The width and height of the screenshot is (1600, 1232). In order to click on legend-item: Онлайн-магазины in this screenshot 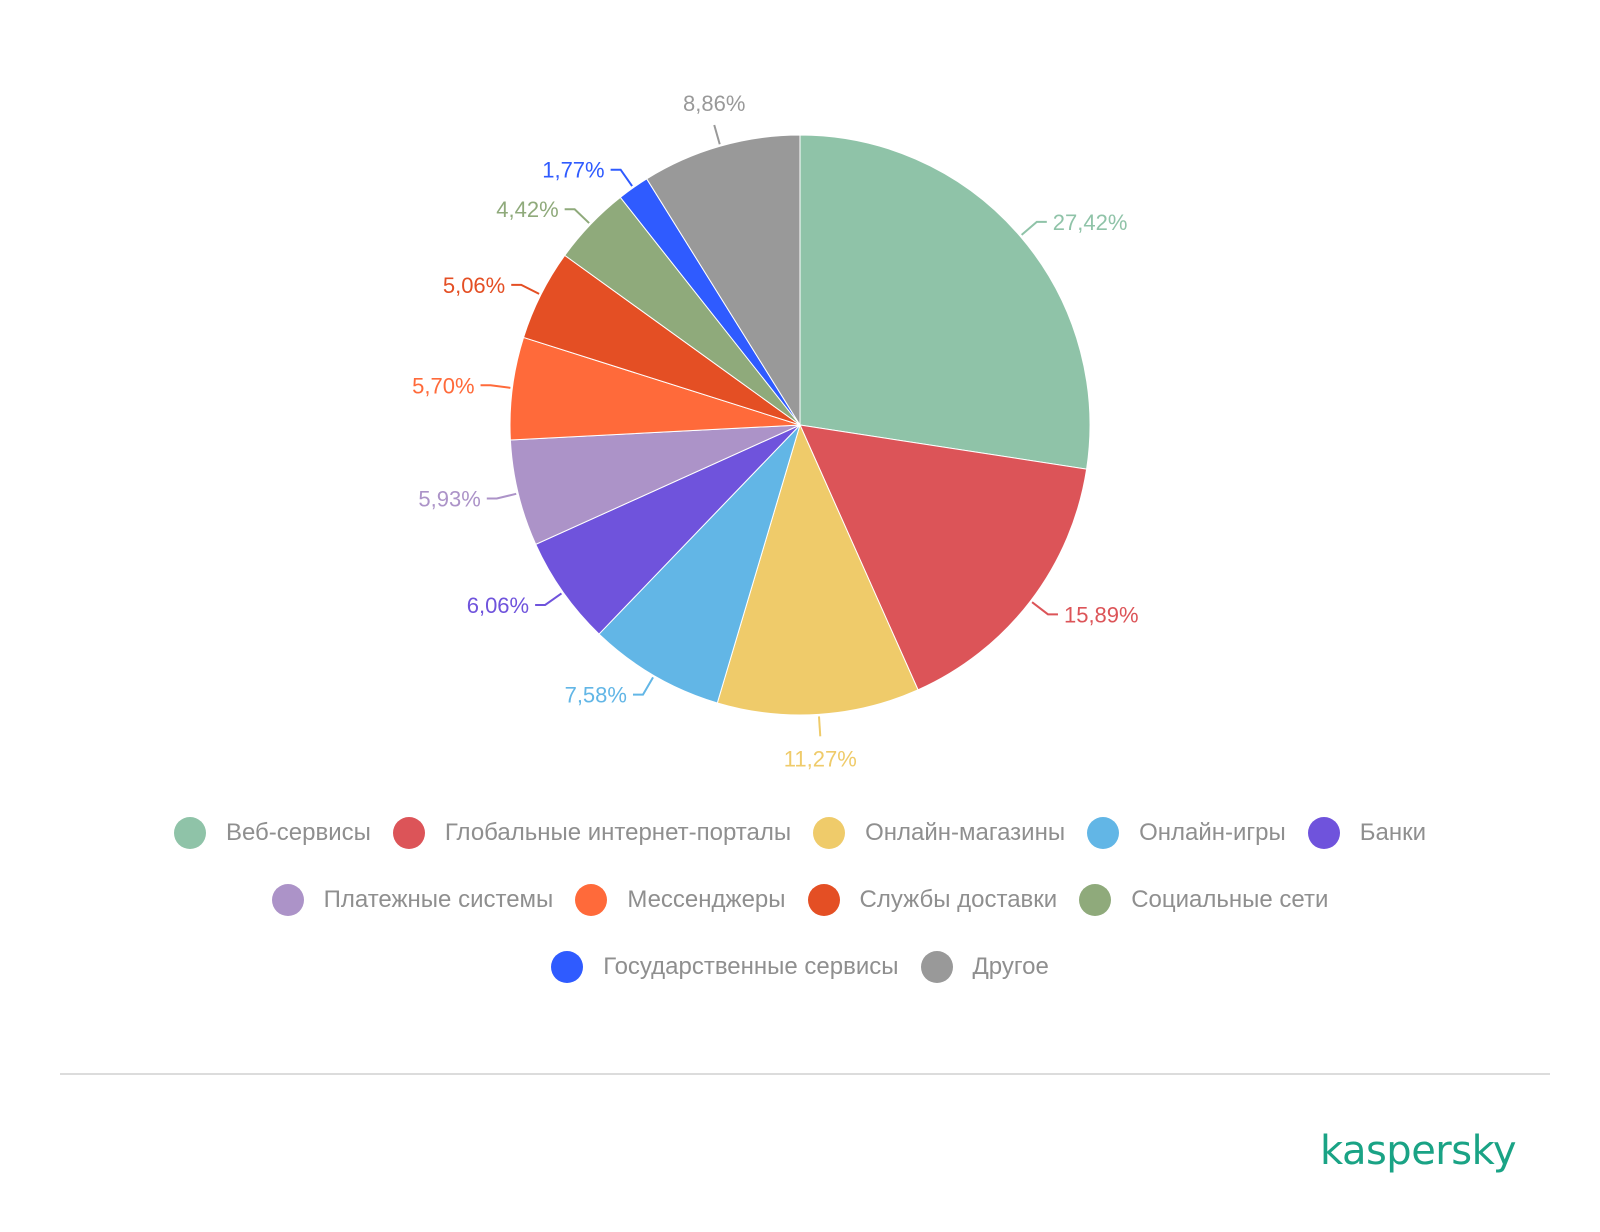, I will do `click(939, 833)`.